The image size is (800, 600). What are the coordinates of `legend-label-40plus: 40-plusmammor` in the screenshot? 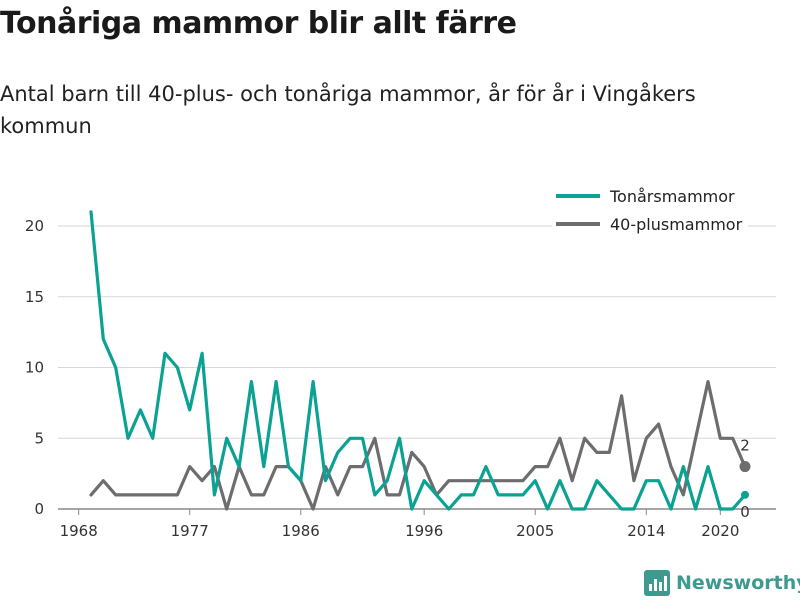 It's located at (676, 224).